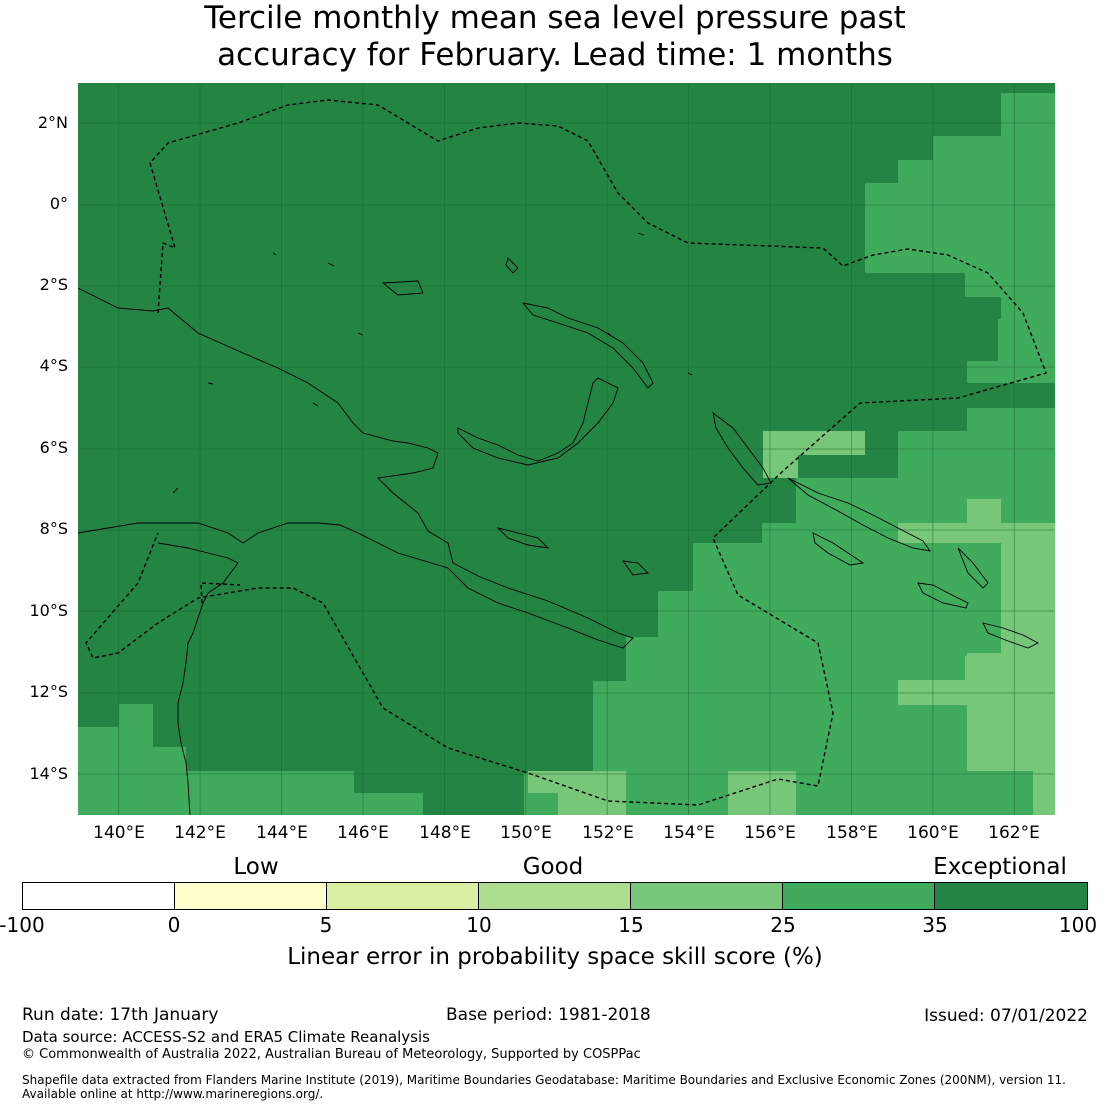 The image size is (1110, 1110). I want to click on lat-tick-label: 2°N, so click(52, 122).